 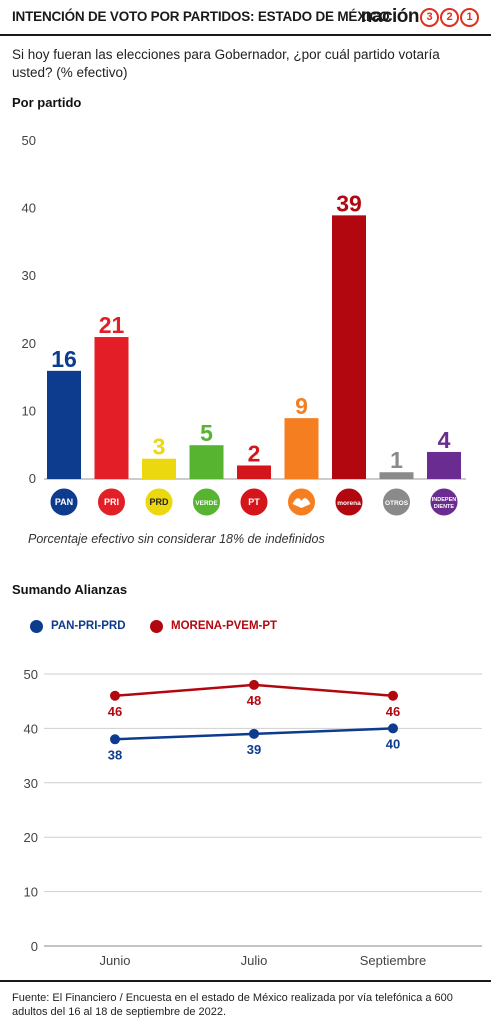 I want to click on bar-value-label: 1, so click(x=396, y=460).